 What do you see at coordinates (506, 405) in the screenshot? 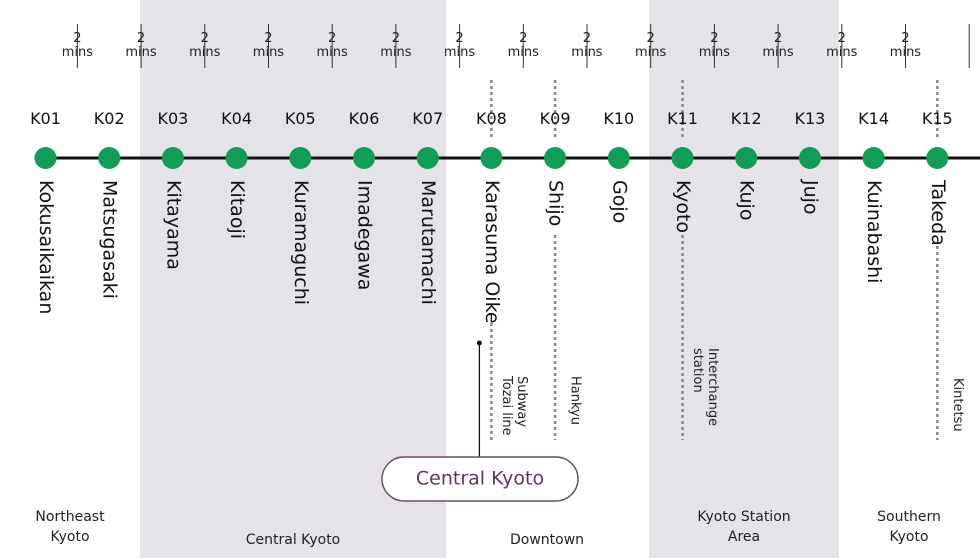
I see `connection-line-name: Tozai line` at bounding box center [506, 405].